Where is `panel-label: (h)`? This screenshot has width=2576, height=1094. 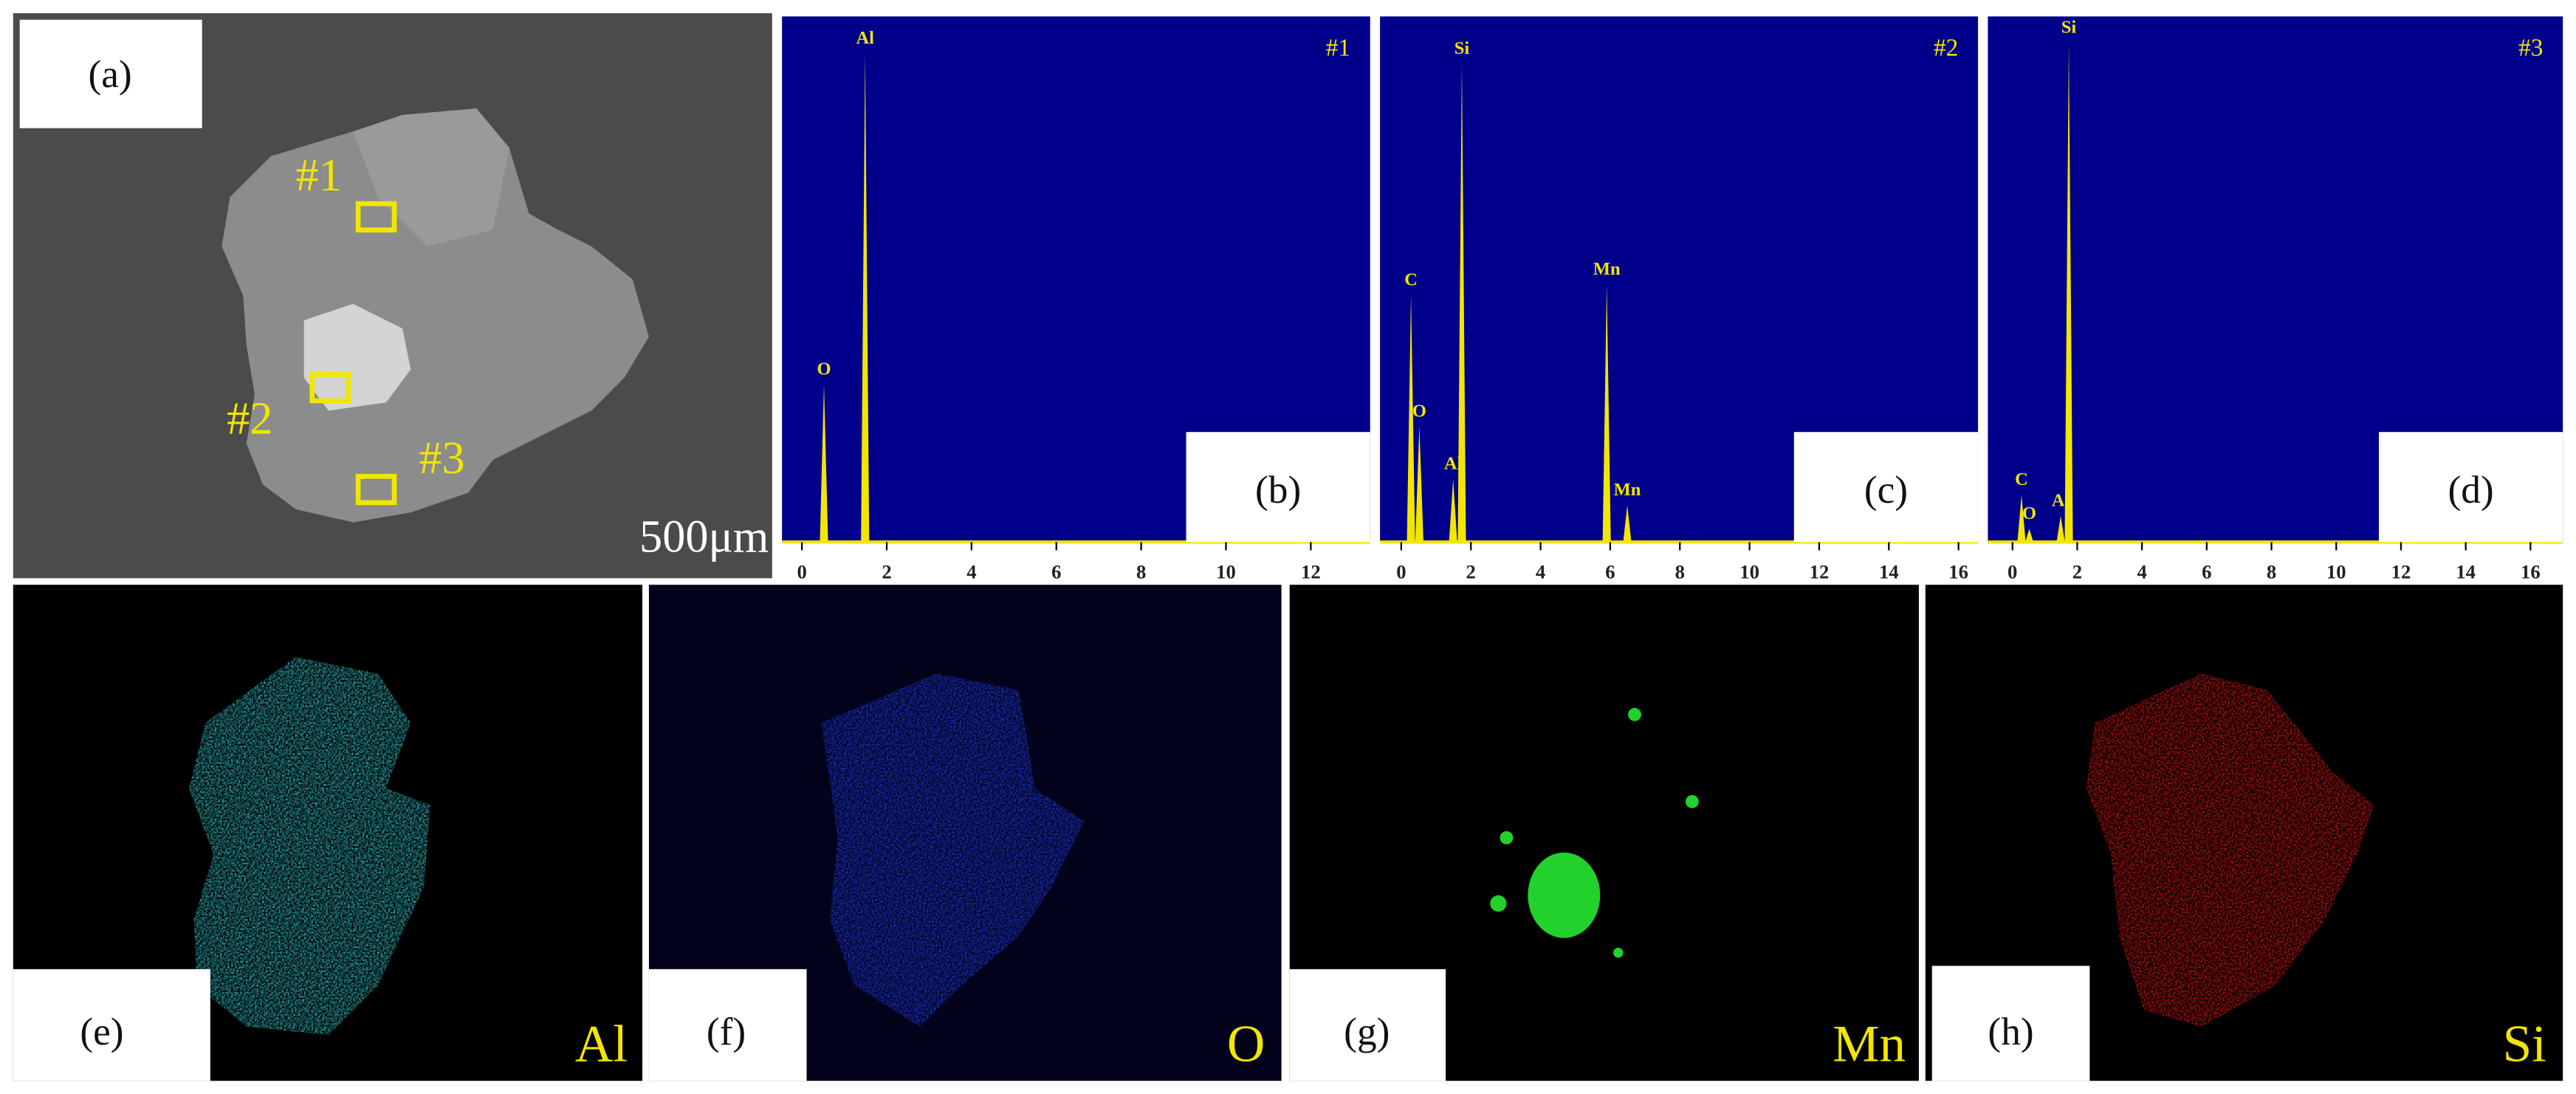
panel-label: (h) is located at coordinates (2011, 1031).